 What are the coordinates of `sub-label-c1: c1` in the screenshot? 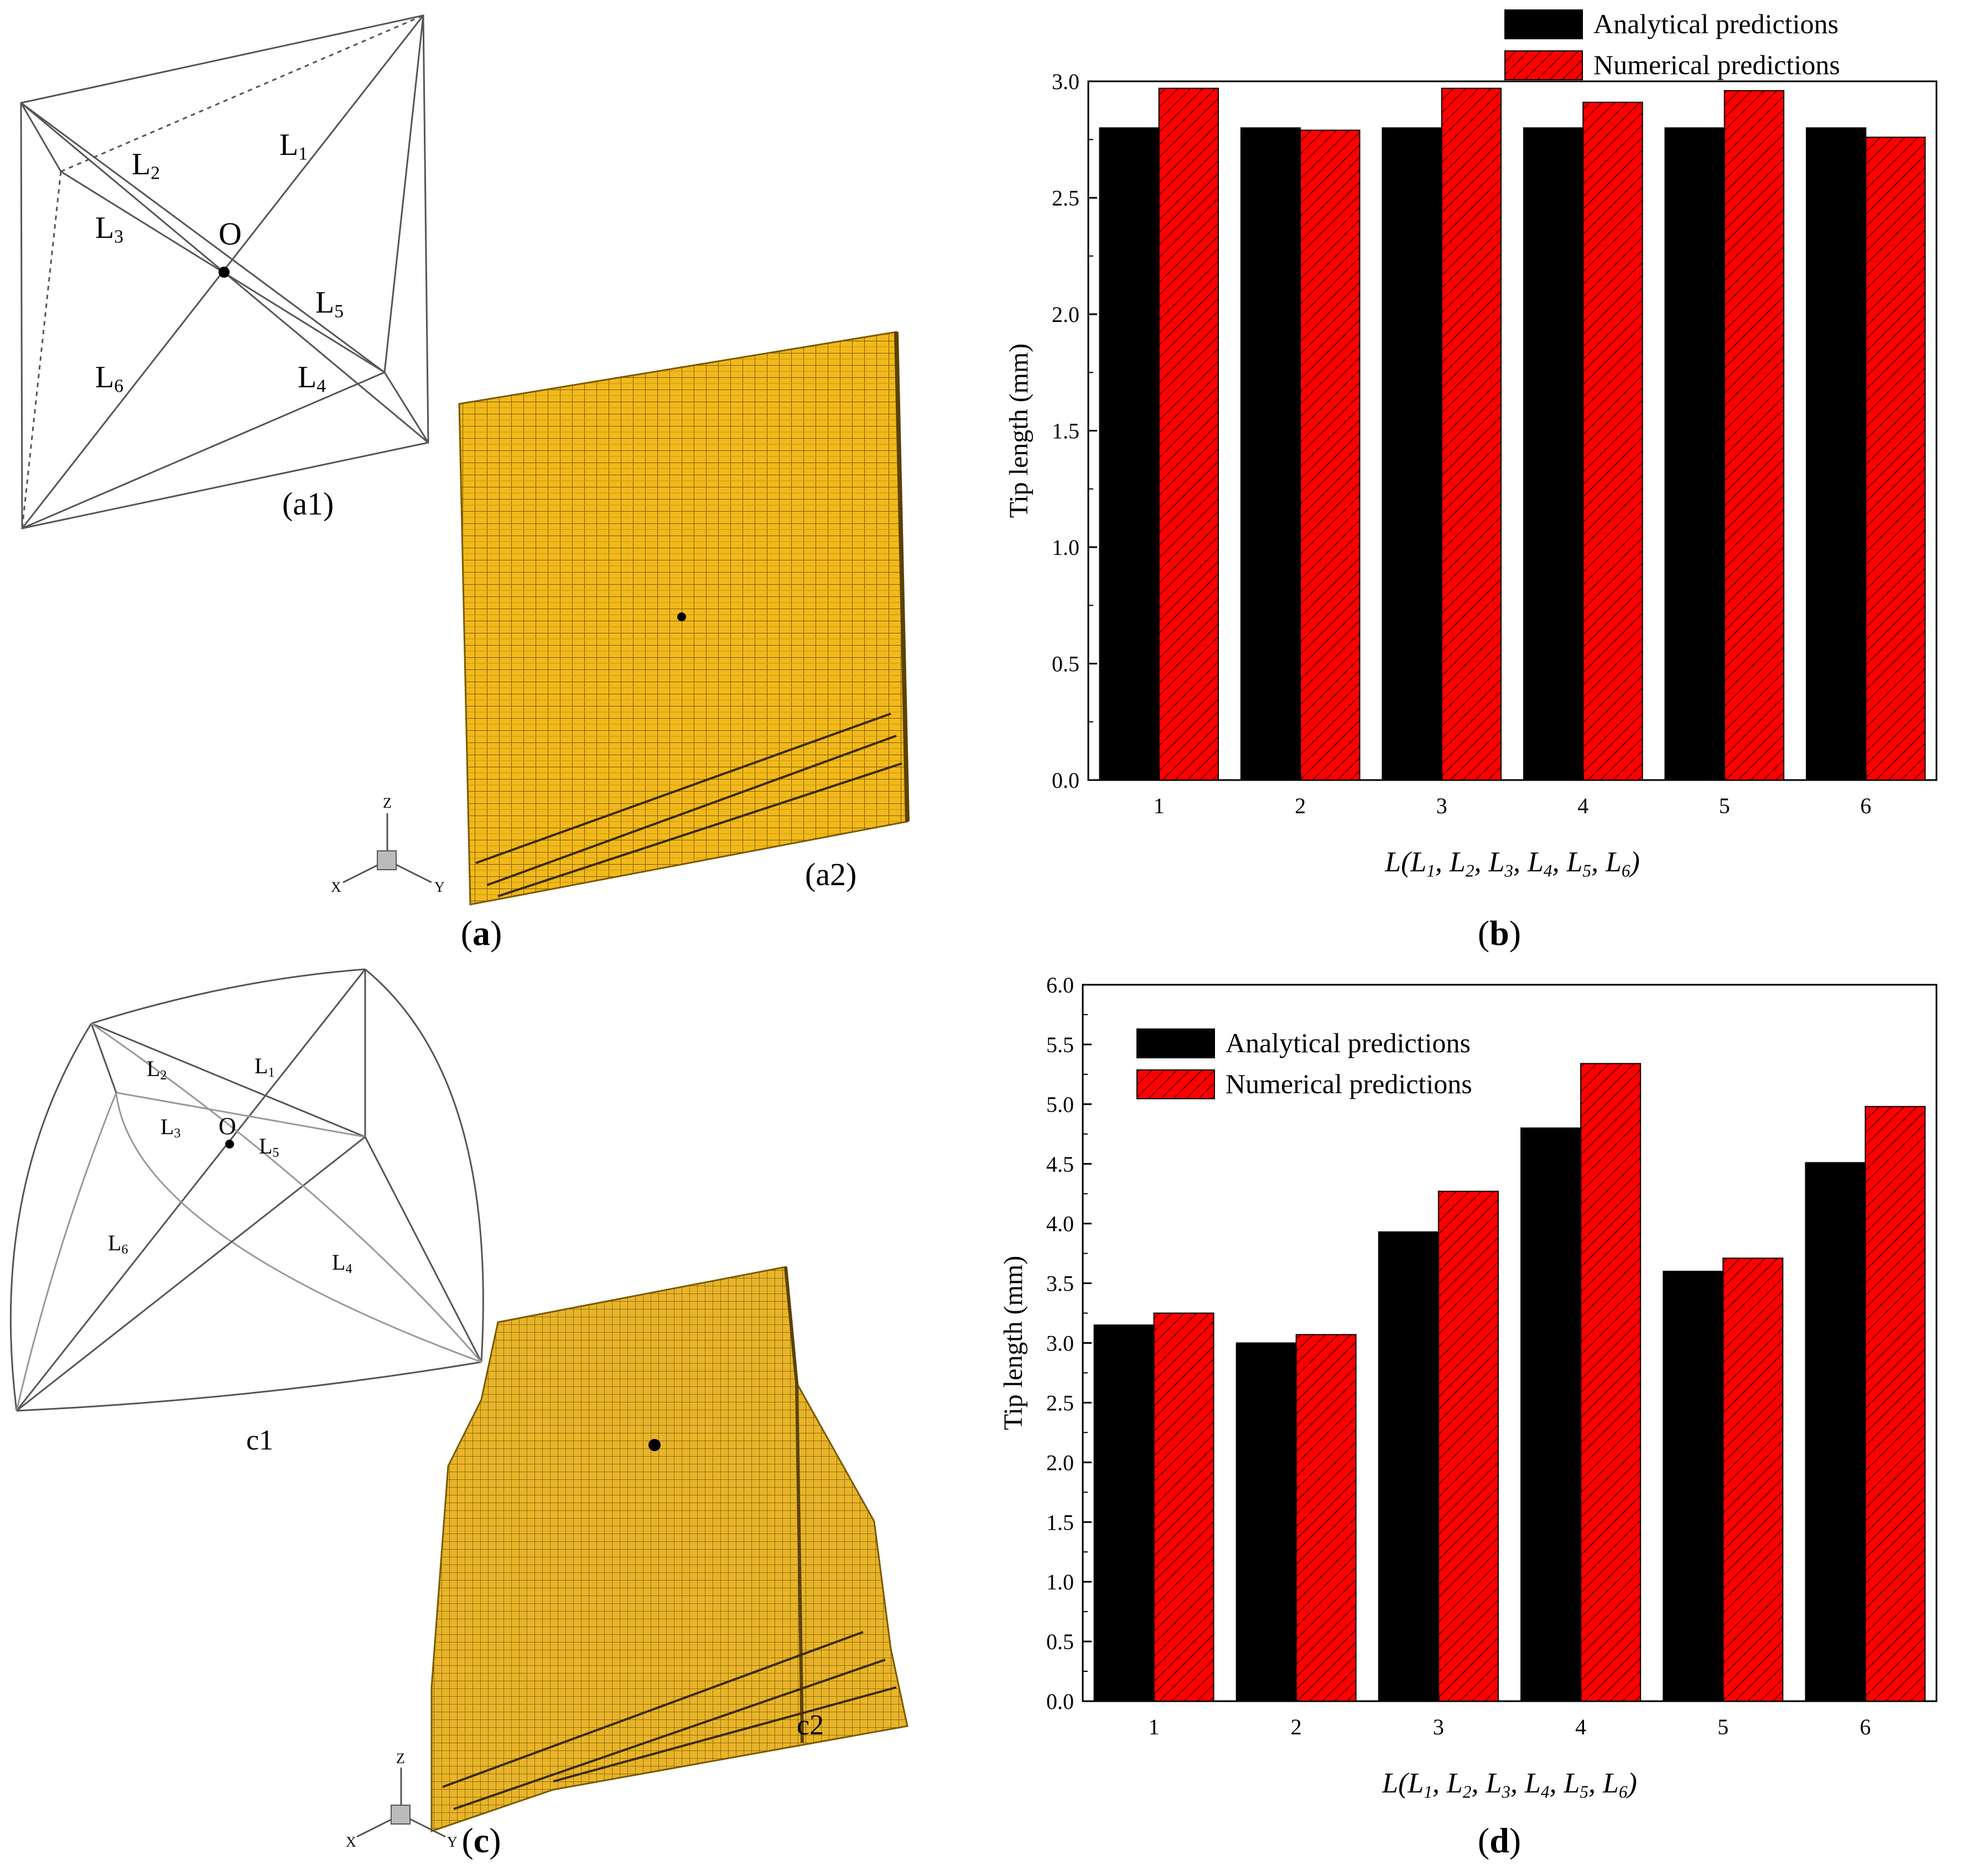 It's located at (259, 1440).